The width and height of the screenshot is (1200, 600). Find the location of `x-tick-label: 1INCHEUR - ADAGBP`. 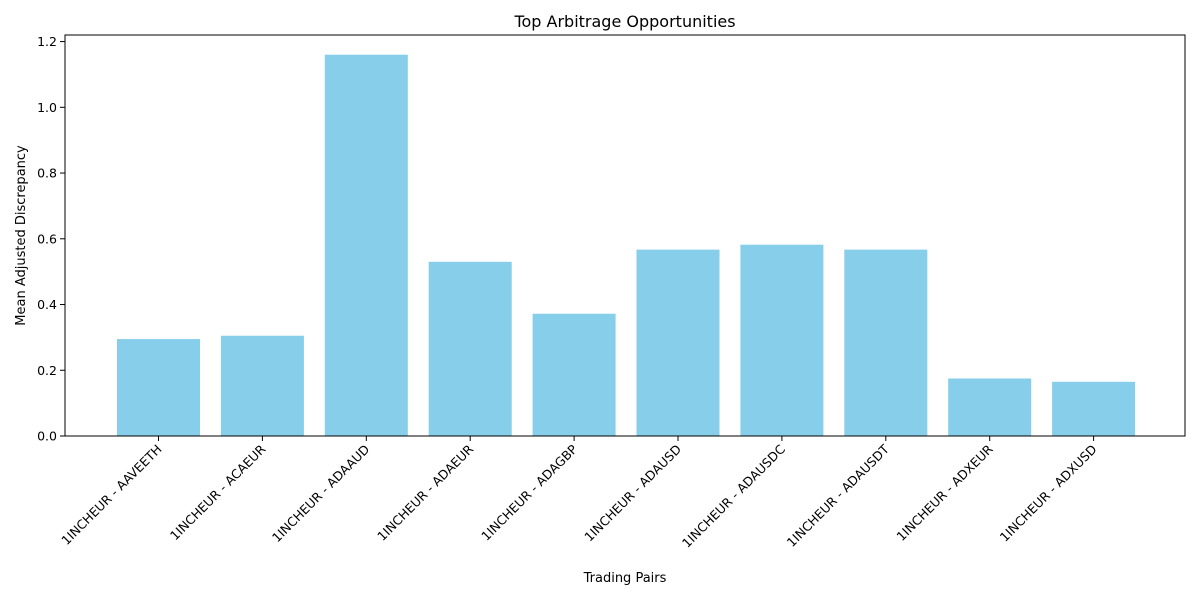

x-tick-label: 1INCHEUR - ADAGBP is located at coordinates (529, 492).